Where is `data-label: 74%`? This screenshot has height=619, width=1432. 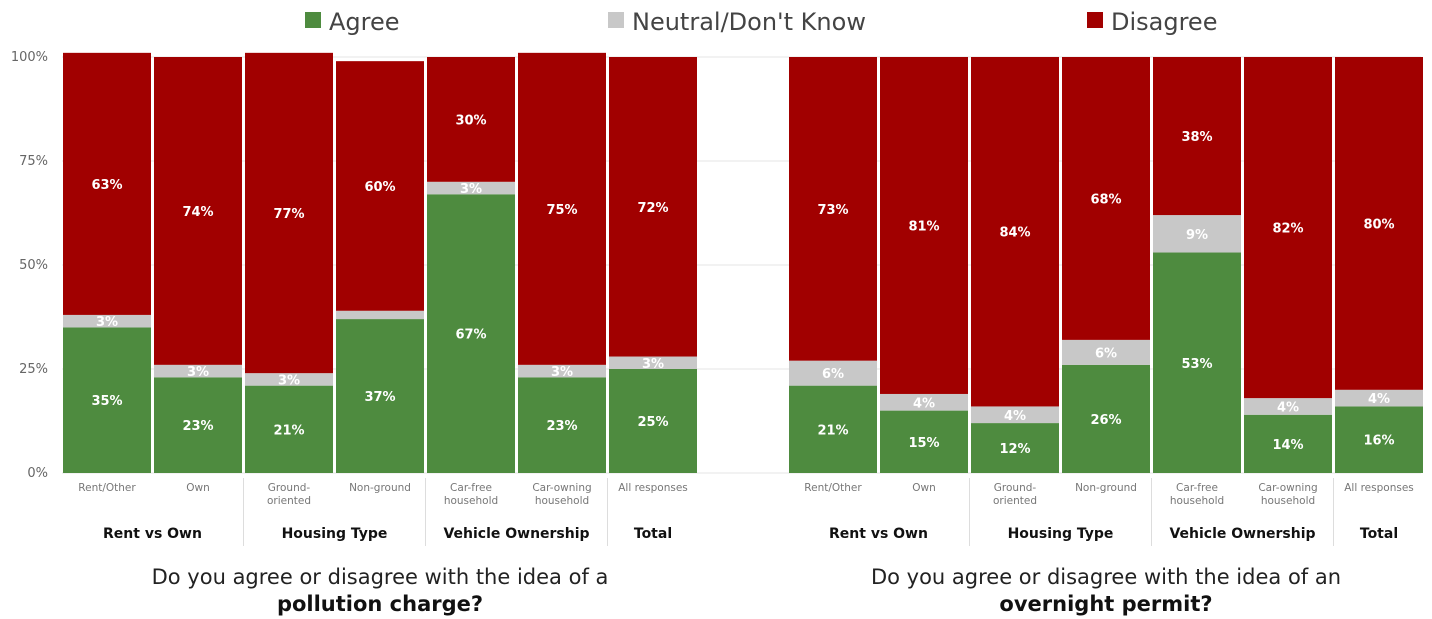 data-label: 74% is located at coordinates (197, 212).